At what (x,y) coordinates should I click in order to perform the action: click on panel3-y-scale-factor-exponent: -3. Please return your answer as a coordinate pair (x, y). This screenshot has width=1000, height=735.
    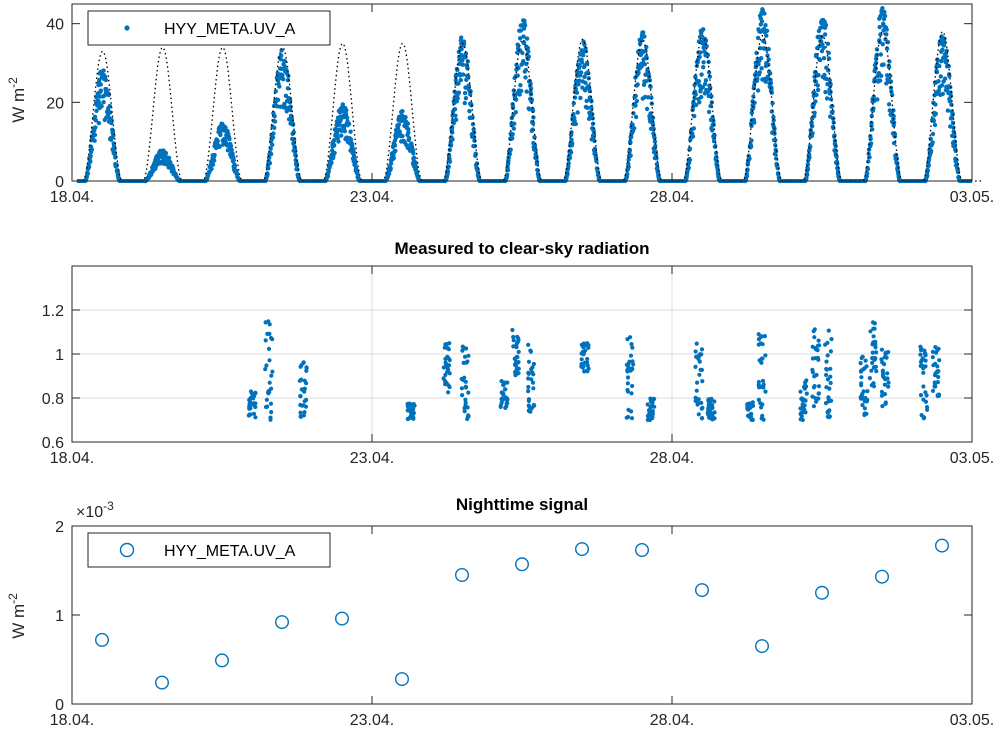
    Looking at the image, I should click on (108, 506).